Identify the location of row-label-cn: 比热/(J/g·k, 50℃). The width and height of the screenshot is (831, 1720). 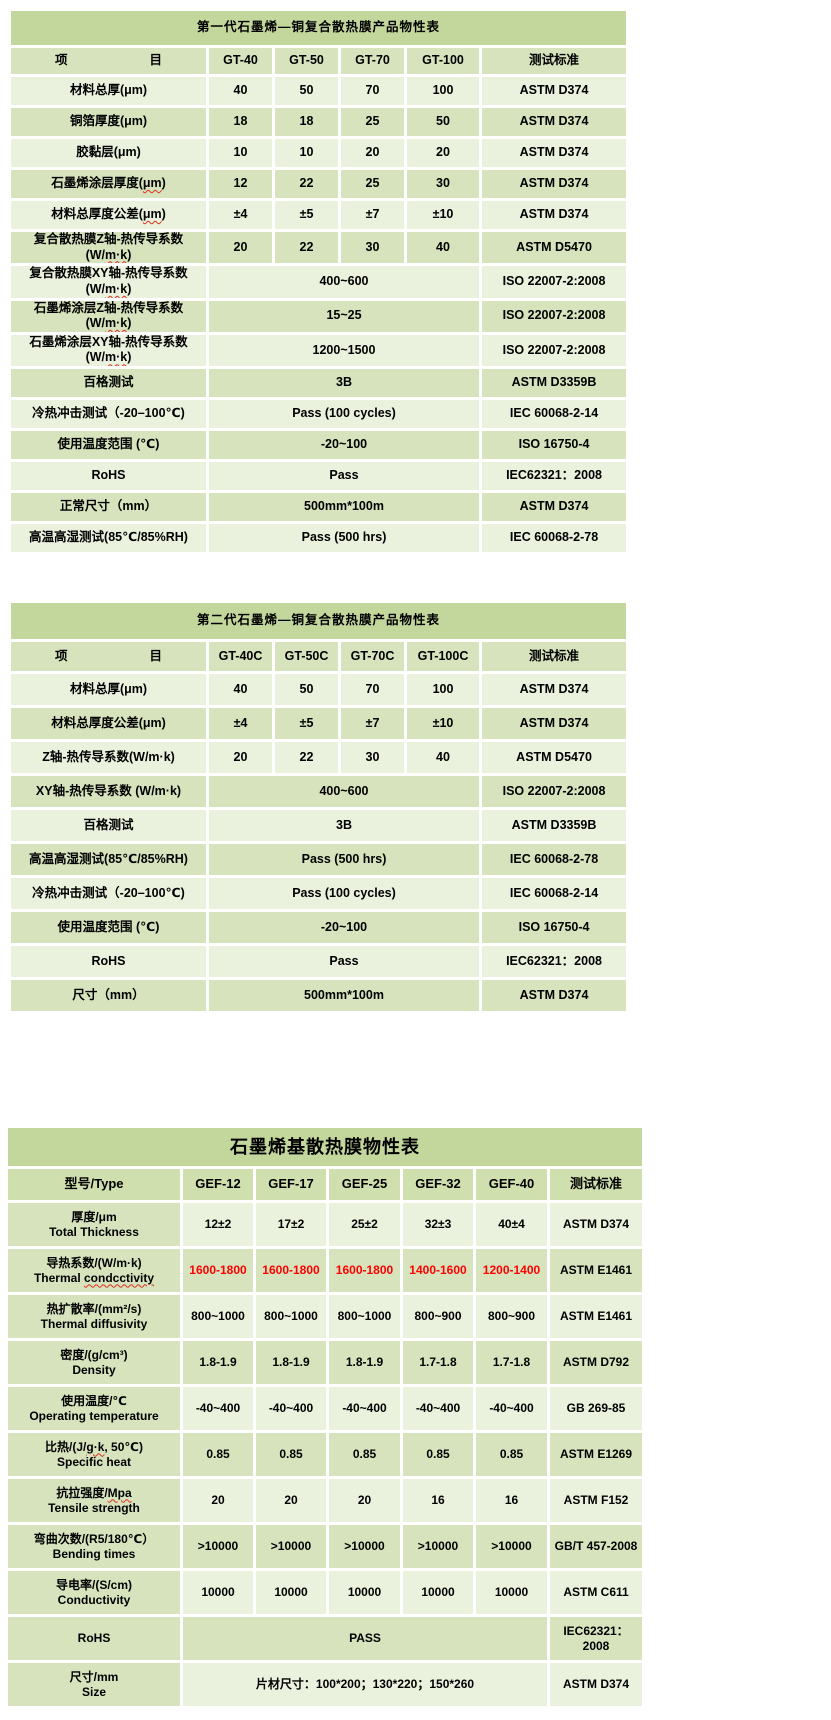
(94, 1447).